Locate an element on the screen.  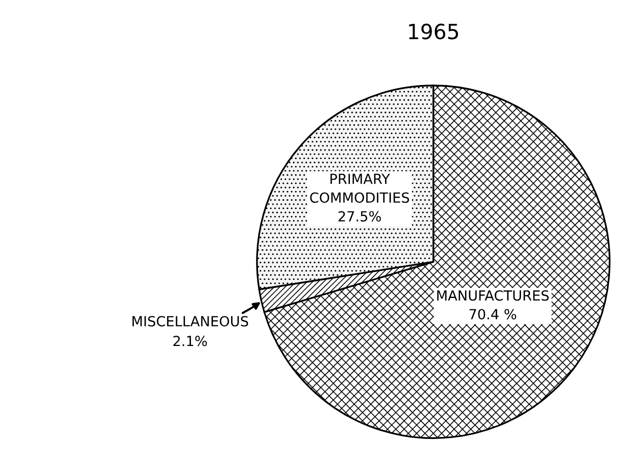
chart-title: 1965 is located at coordinates (433, 32).